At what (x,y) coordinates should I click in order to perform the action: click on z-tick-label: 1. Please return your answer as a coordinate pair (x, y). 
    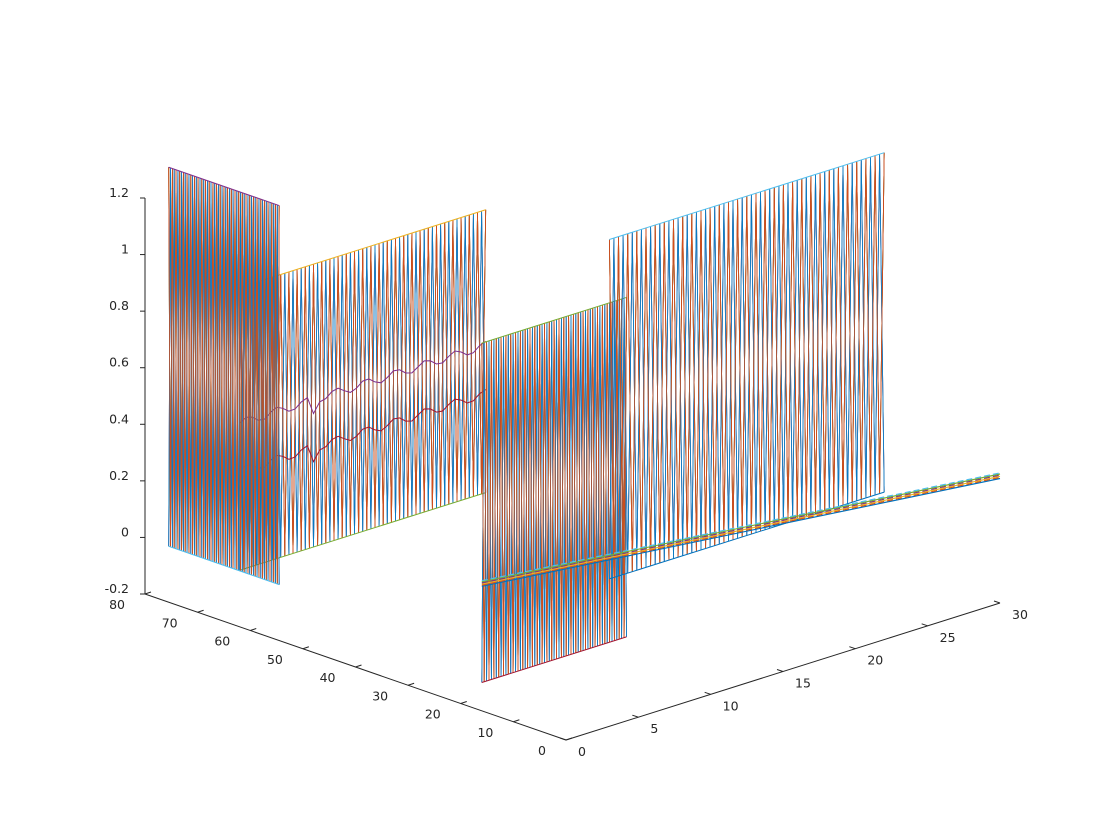
    Looking at the image, I should click on (125, 249).